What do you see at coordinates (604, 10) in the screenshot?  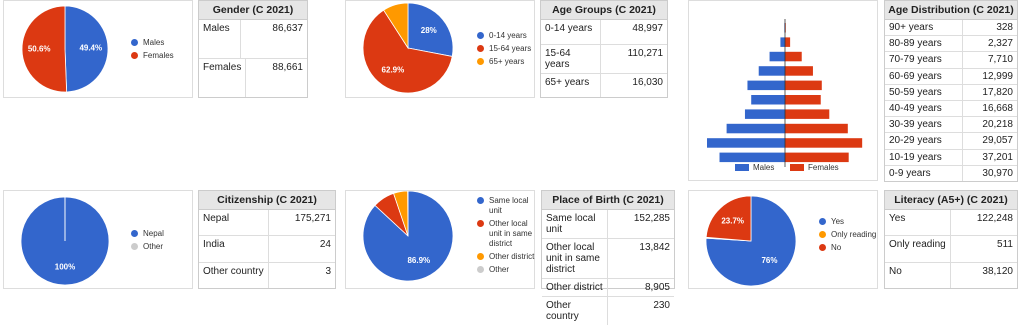 I see `table-title: Age Groups (C 2021)` at bounding box center [604, 10].